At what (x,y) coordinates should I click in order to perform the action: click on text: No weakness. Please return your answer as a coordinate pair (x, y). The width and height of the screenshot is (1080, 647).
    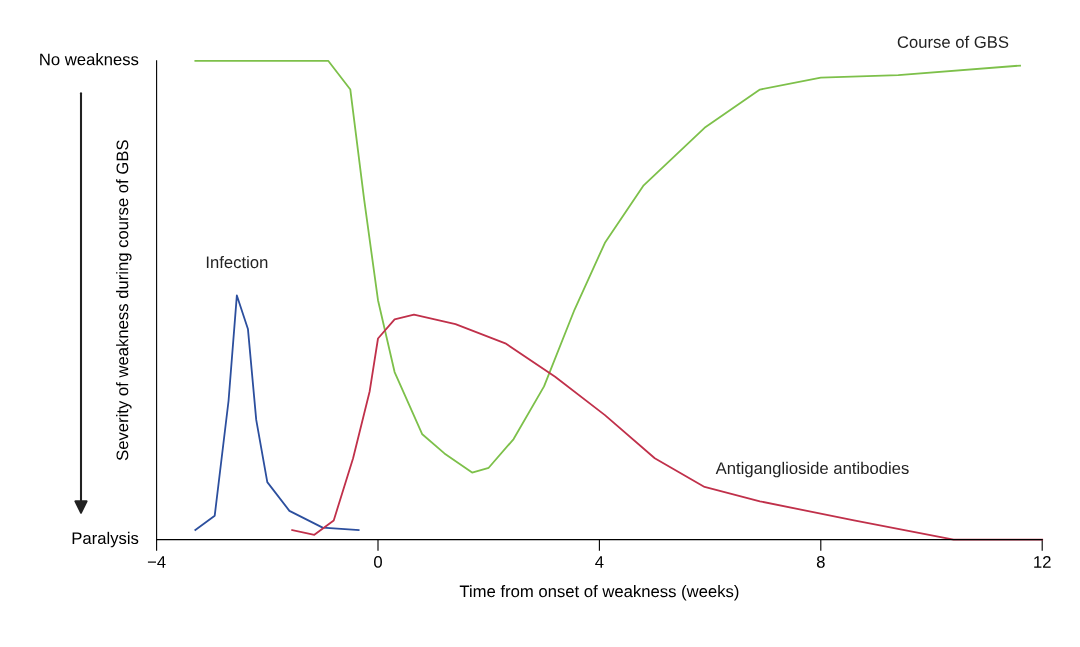
    Looking at the image, I should click on (89, 59).